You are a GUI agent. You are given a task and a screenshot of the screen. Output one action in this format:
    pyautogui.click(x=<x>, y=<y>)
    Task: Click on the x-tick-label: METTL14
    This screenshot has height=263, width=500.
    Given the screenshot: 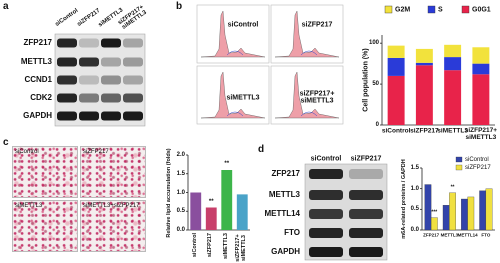 What is the action you would take?
    pyautogui.click(x=467, y=235)
    